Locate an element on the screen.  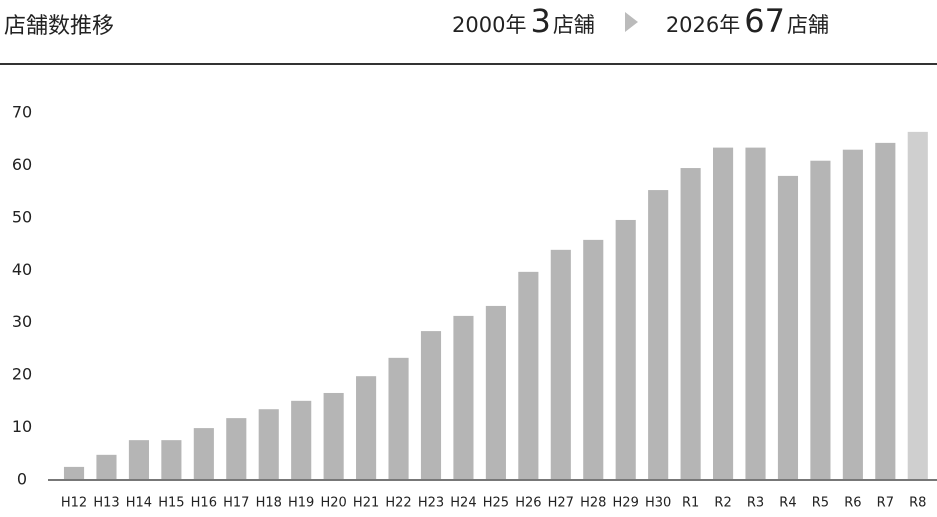
x-tick-label: H15 is located at coordinates (171, 503).